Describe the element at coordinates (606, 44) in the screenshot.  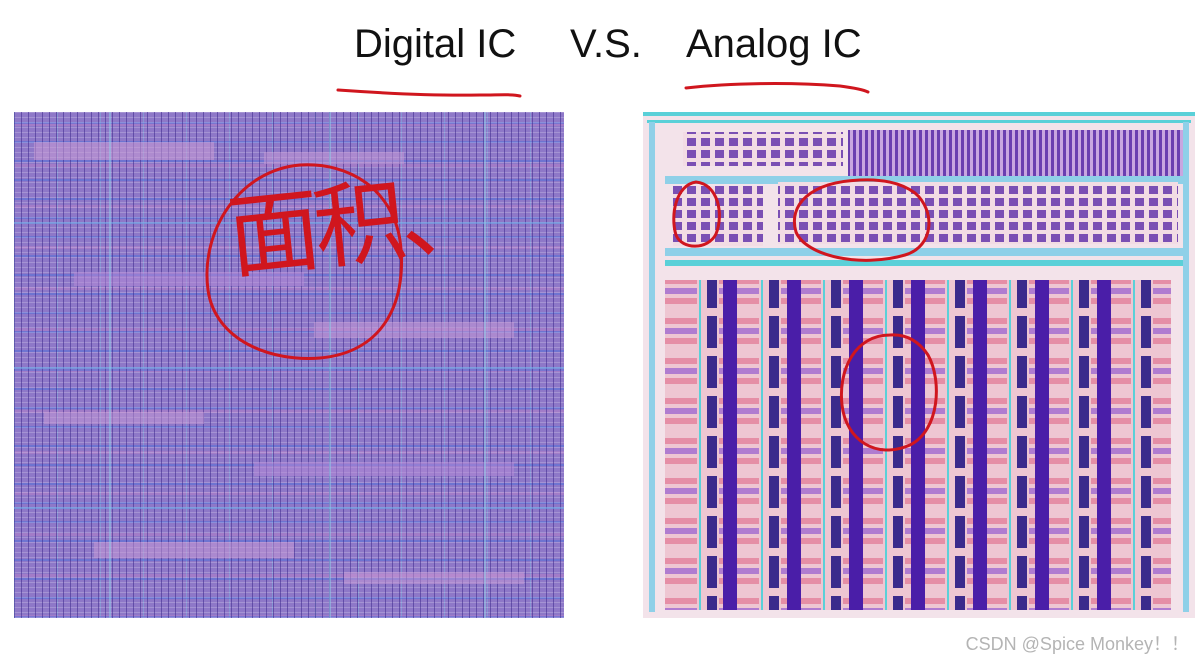
I see `title-vs: V.S.` at that location.